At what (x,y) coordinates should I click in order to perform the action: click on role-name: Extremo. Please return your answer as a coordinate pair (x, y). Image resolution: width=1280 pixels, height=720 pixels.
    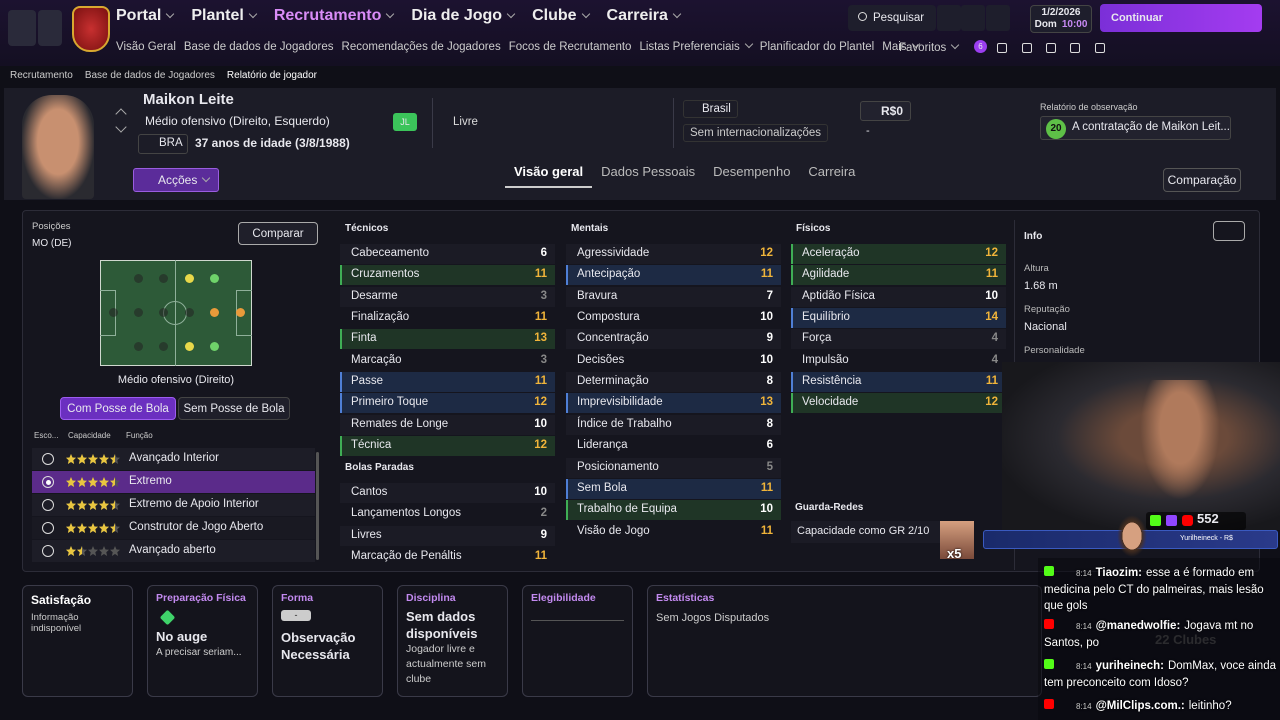
    Looking at the image, I should click on (150, 481).